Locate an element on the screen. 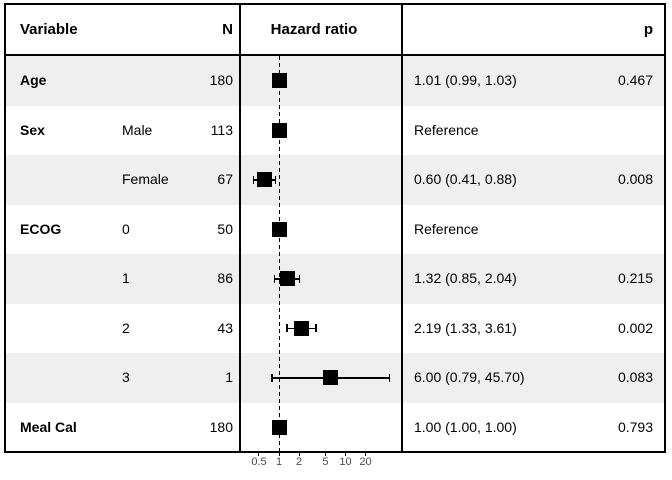  level-label: Male is located at coordinates (137, 129).